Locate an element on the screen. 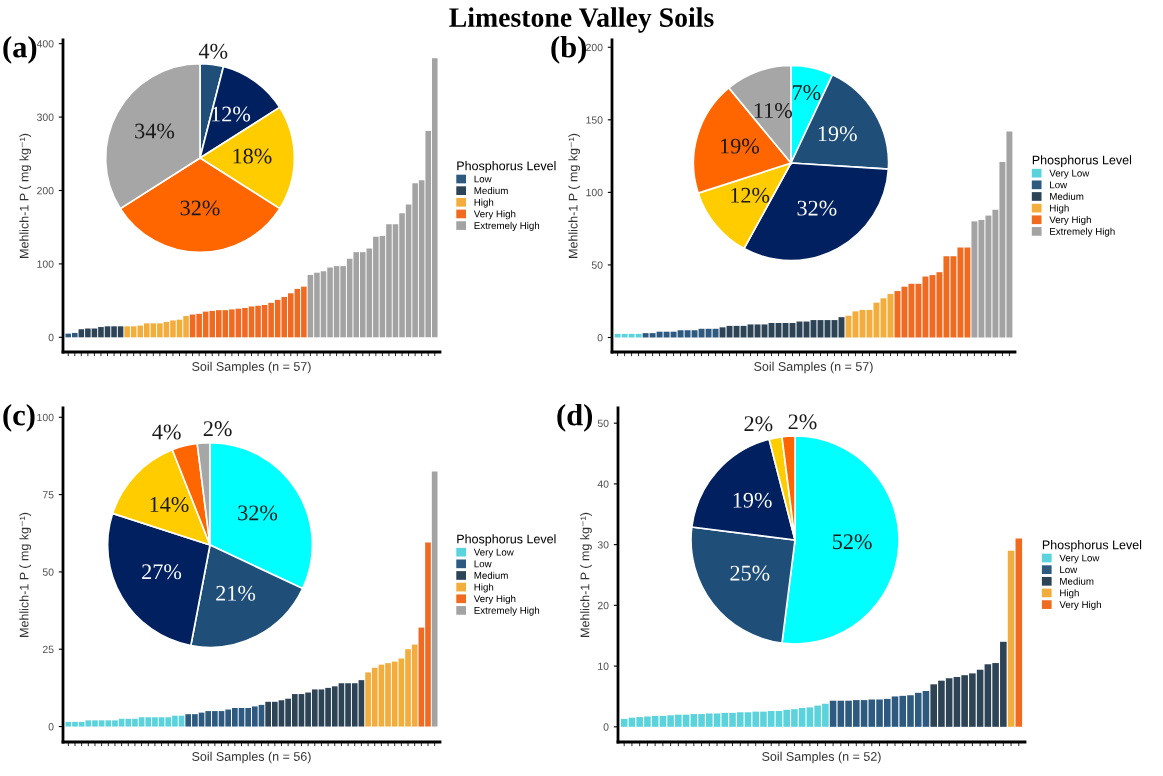 This screenshot has width=1163, height=776. y-tick-label: 75 is located at coordinates (48, 495).